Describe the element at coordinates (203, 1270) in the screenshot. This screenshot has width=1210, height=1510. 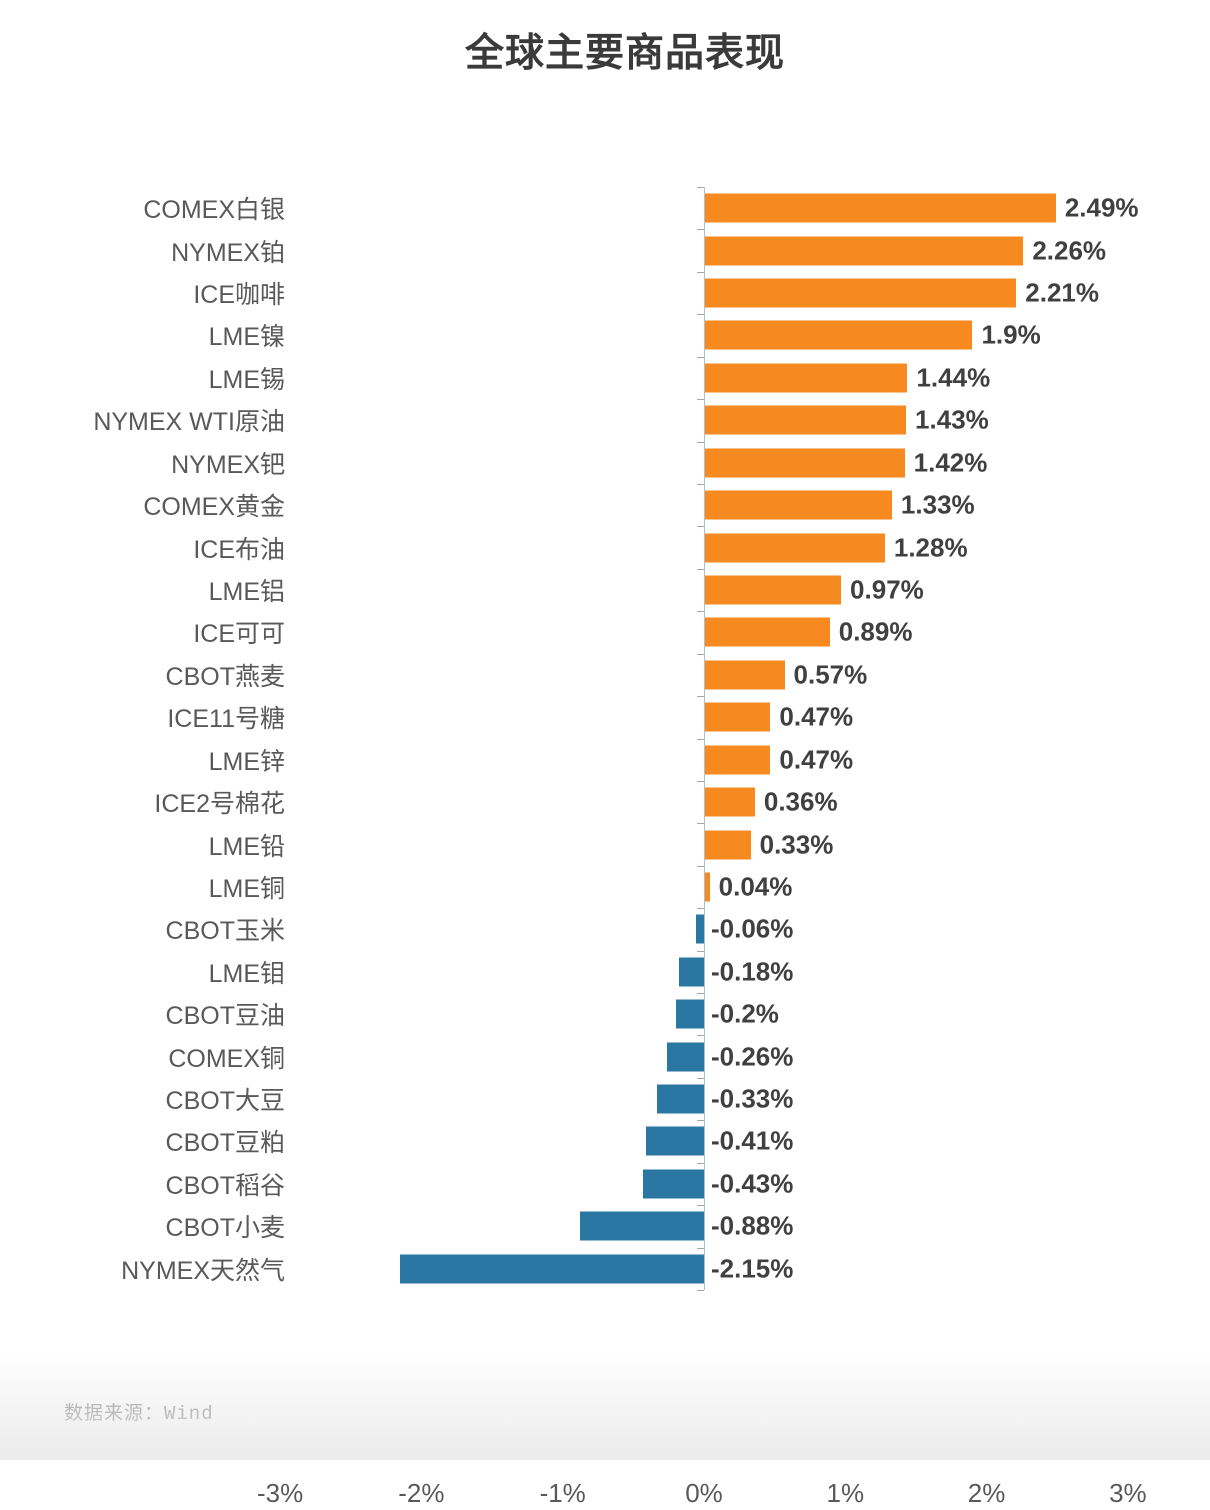
I see `category-label: NYMEX天然气` at that location.